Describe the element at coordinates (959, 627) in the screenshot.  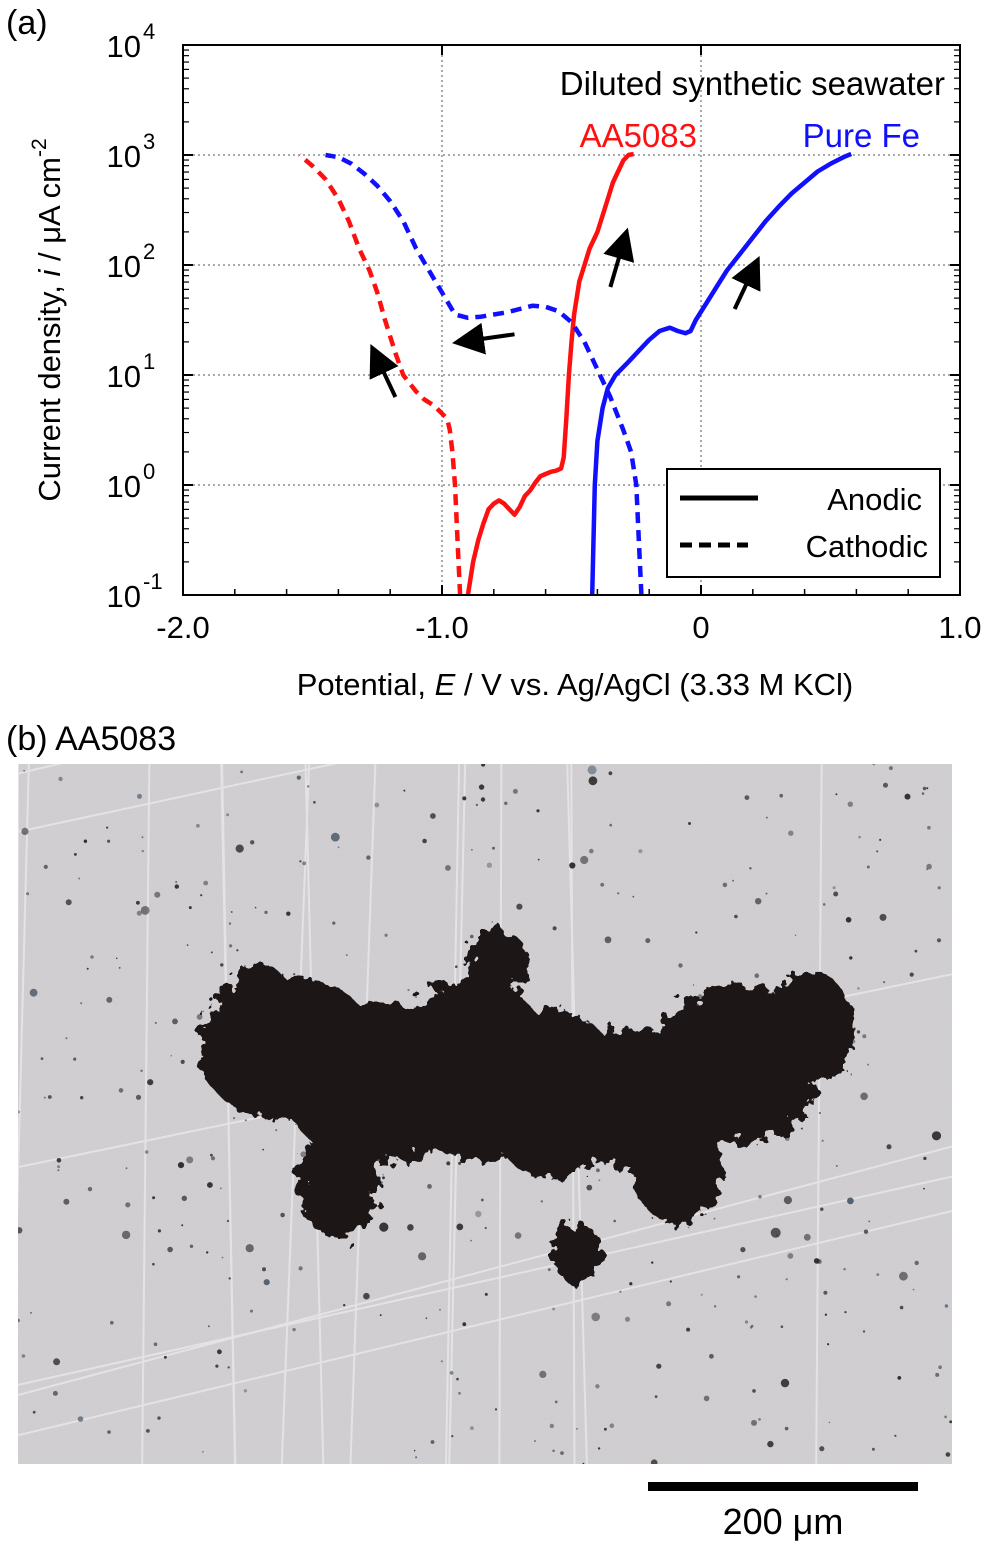
I see `x-tick-label: 1.0` at that location.